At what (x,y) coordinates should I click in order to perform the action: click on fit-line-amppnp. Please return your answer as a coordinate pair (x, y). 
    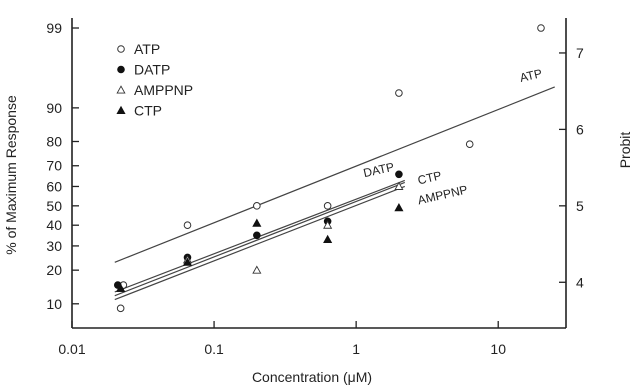
    Looking at the image, I should click on (260, 243).